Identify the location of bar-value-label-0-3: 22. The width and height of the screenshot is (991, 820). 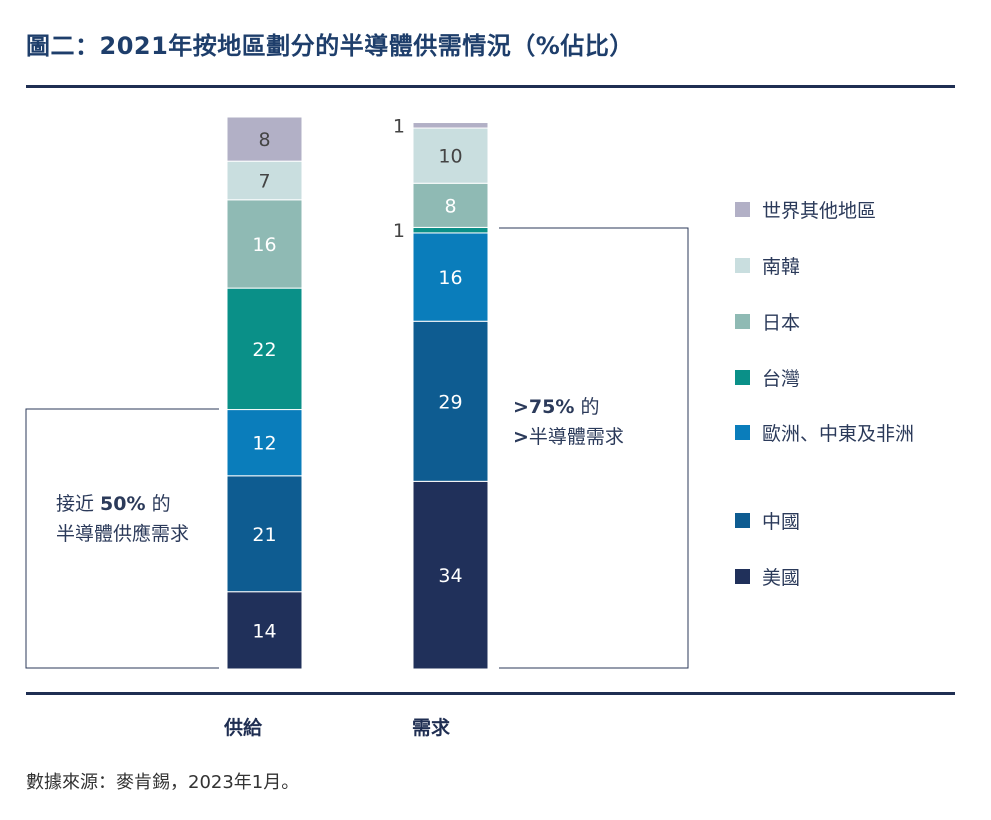
(264, 350).